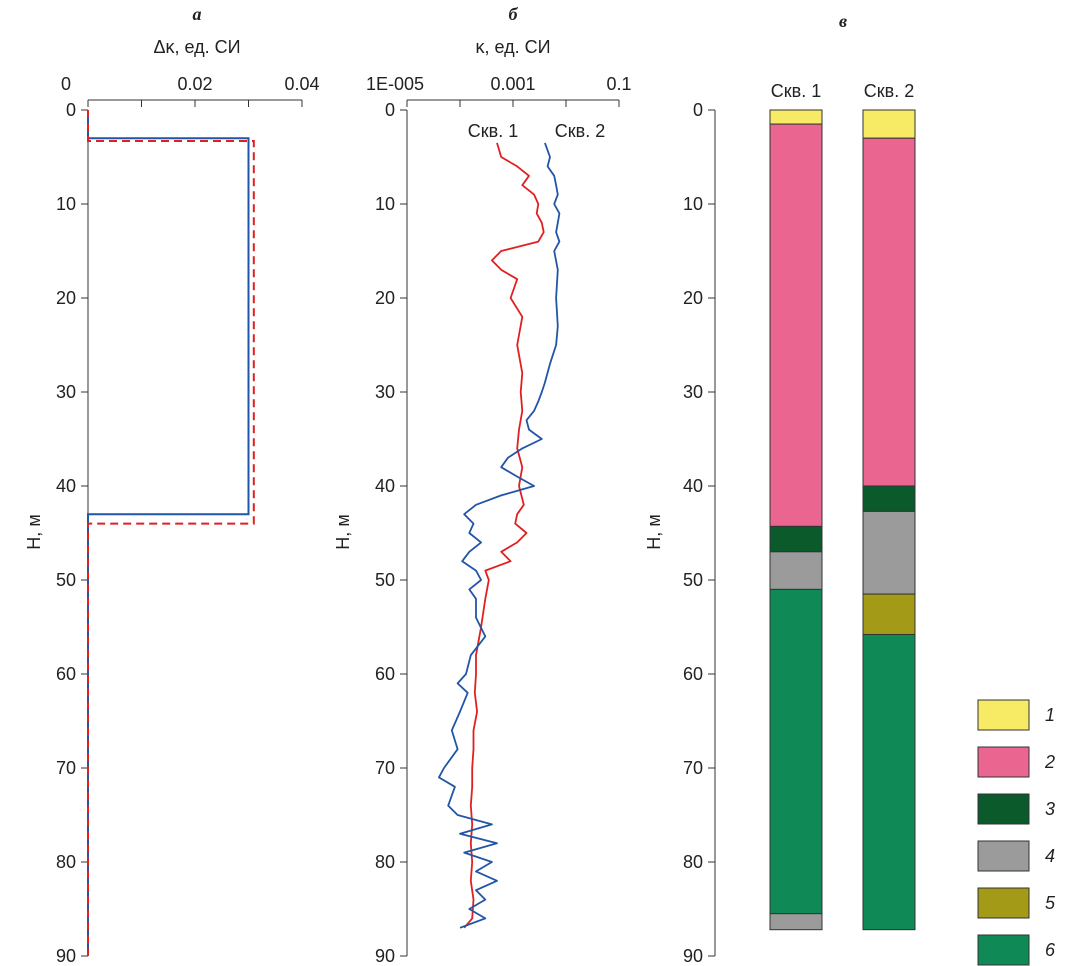 The height and width of the screenshot is (966, 1065). I want to click on panel-b-y-tick-label-4: 40, so click(385, 486).